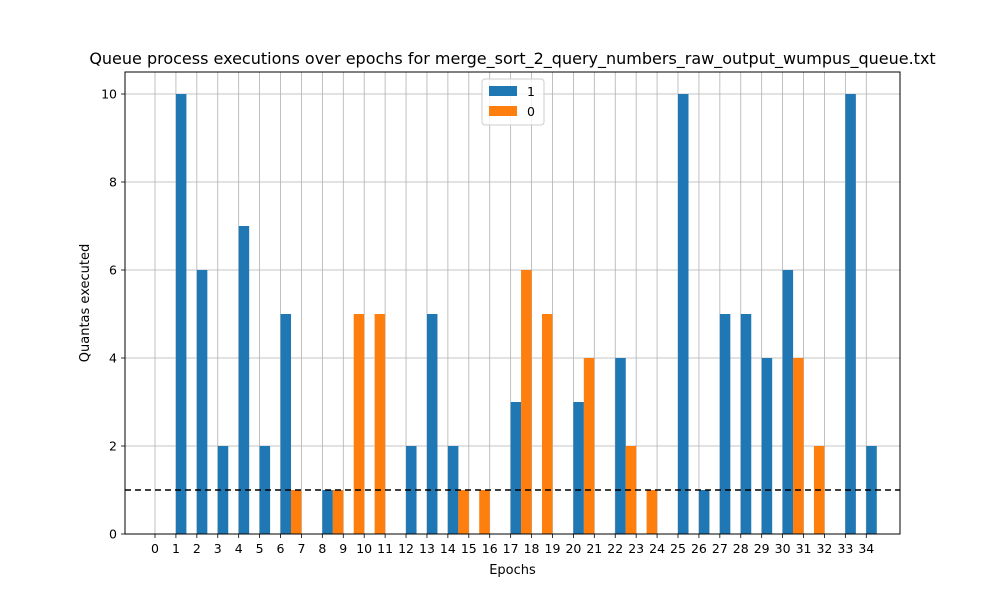  What do you see at coordinates (385, 548) in the screenshot?
I see `x-tick-label: 11` at bounding box center [385, 548].